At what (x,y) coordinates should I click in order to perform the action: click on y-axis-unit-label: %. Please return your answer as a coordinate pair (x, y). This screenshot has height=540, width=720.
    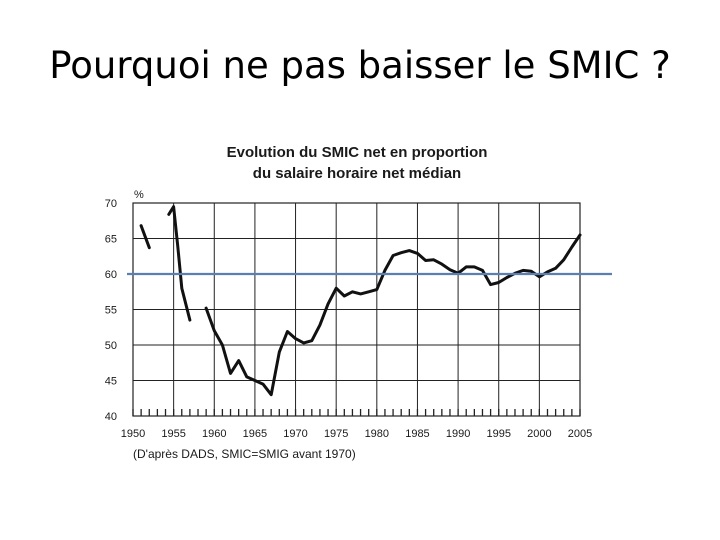
    Looking at the image, I should click on (139, 195).